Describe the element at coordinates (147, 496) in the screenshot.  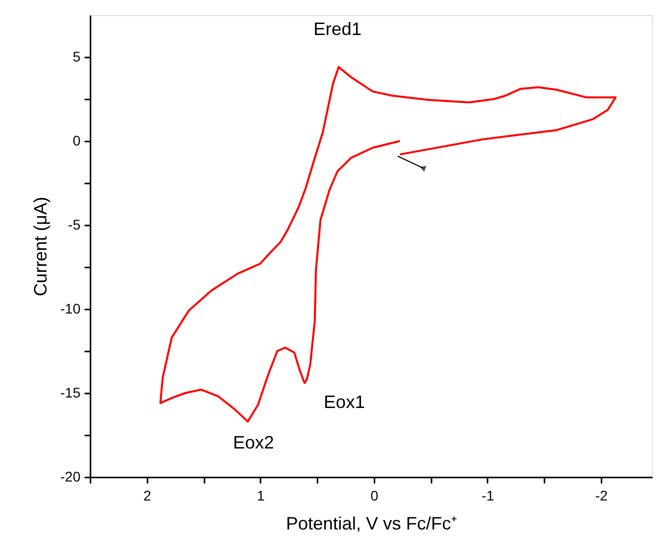
I see `x-tick-label: 2` at that location.